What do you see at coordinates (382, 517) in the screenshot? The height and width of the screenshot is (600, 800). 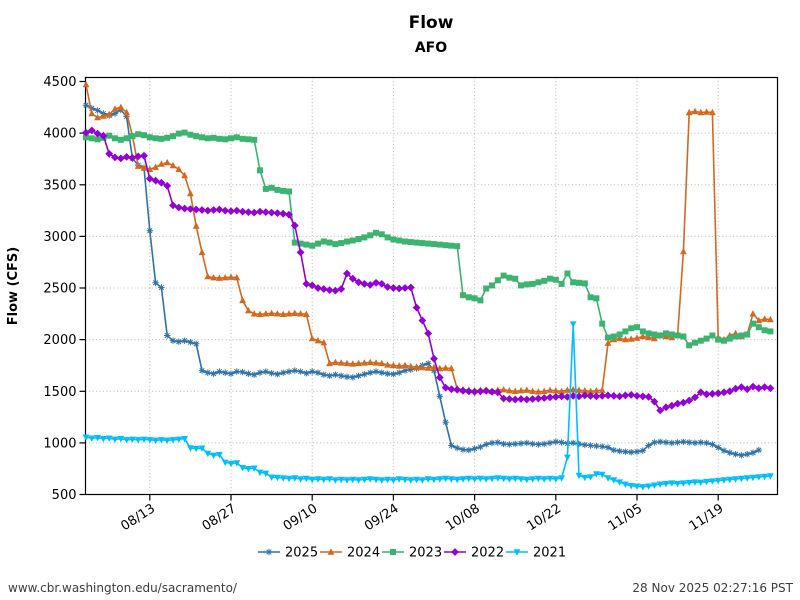 I see `svg-text: 09/24` at bounding box center [382, 517].